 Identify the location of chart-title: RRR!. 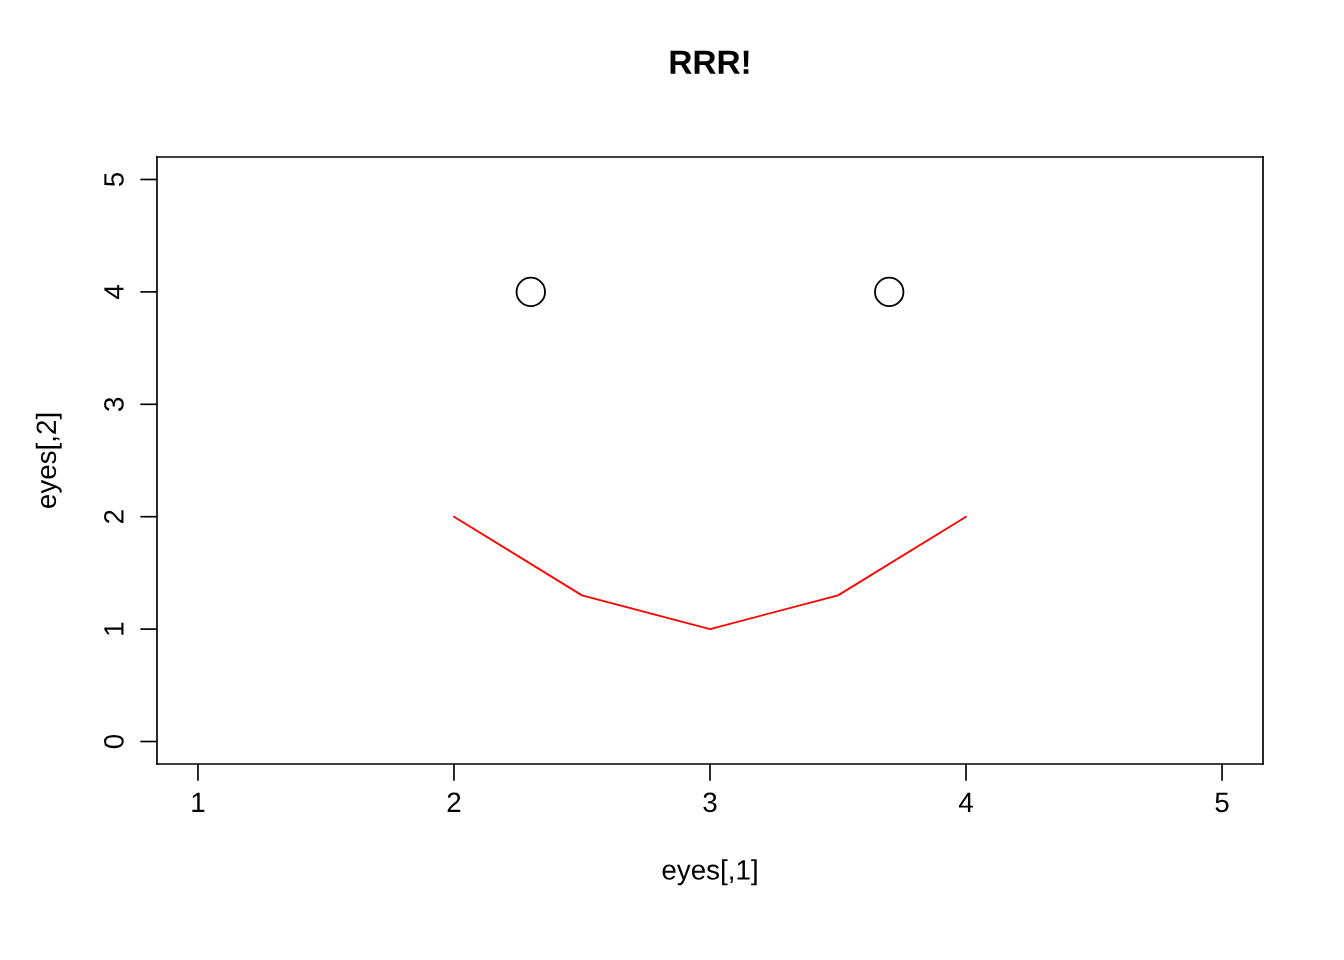
(709, 62).